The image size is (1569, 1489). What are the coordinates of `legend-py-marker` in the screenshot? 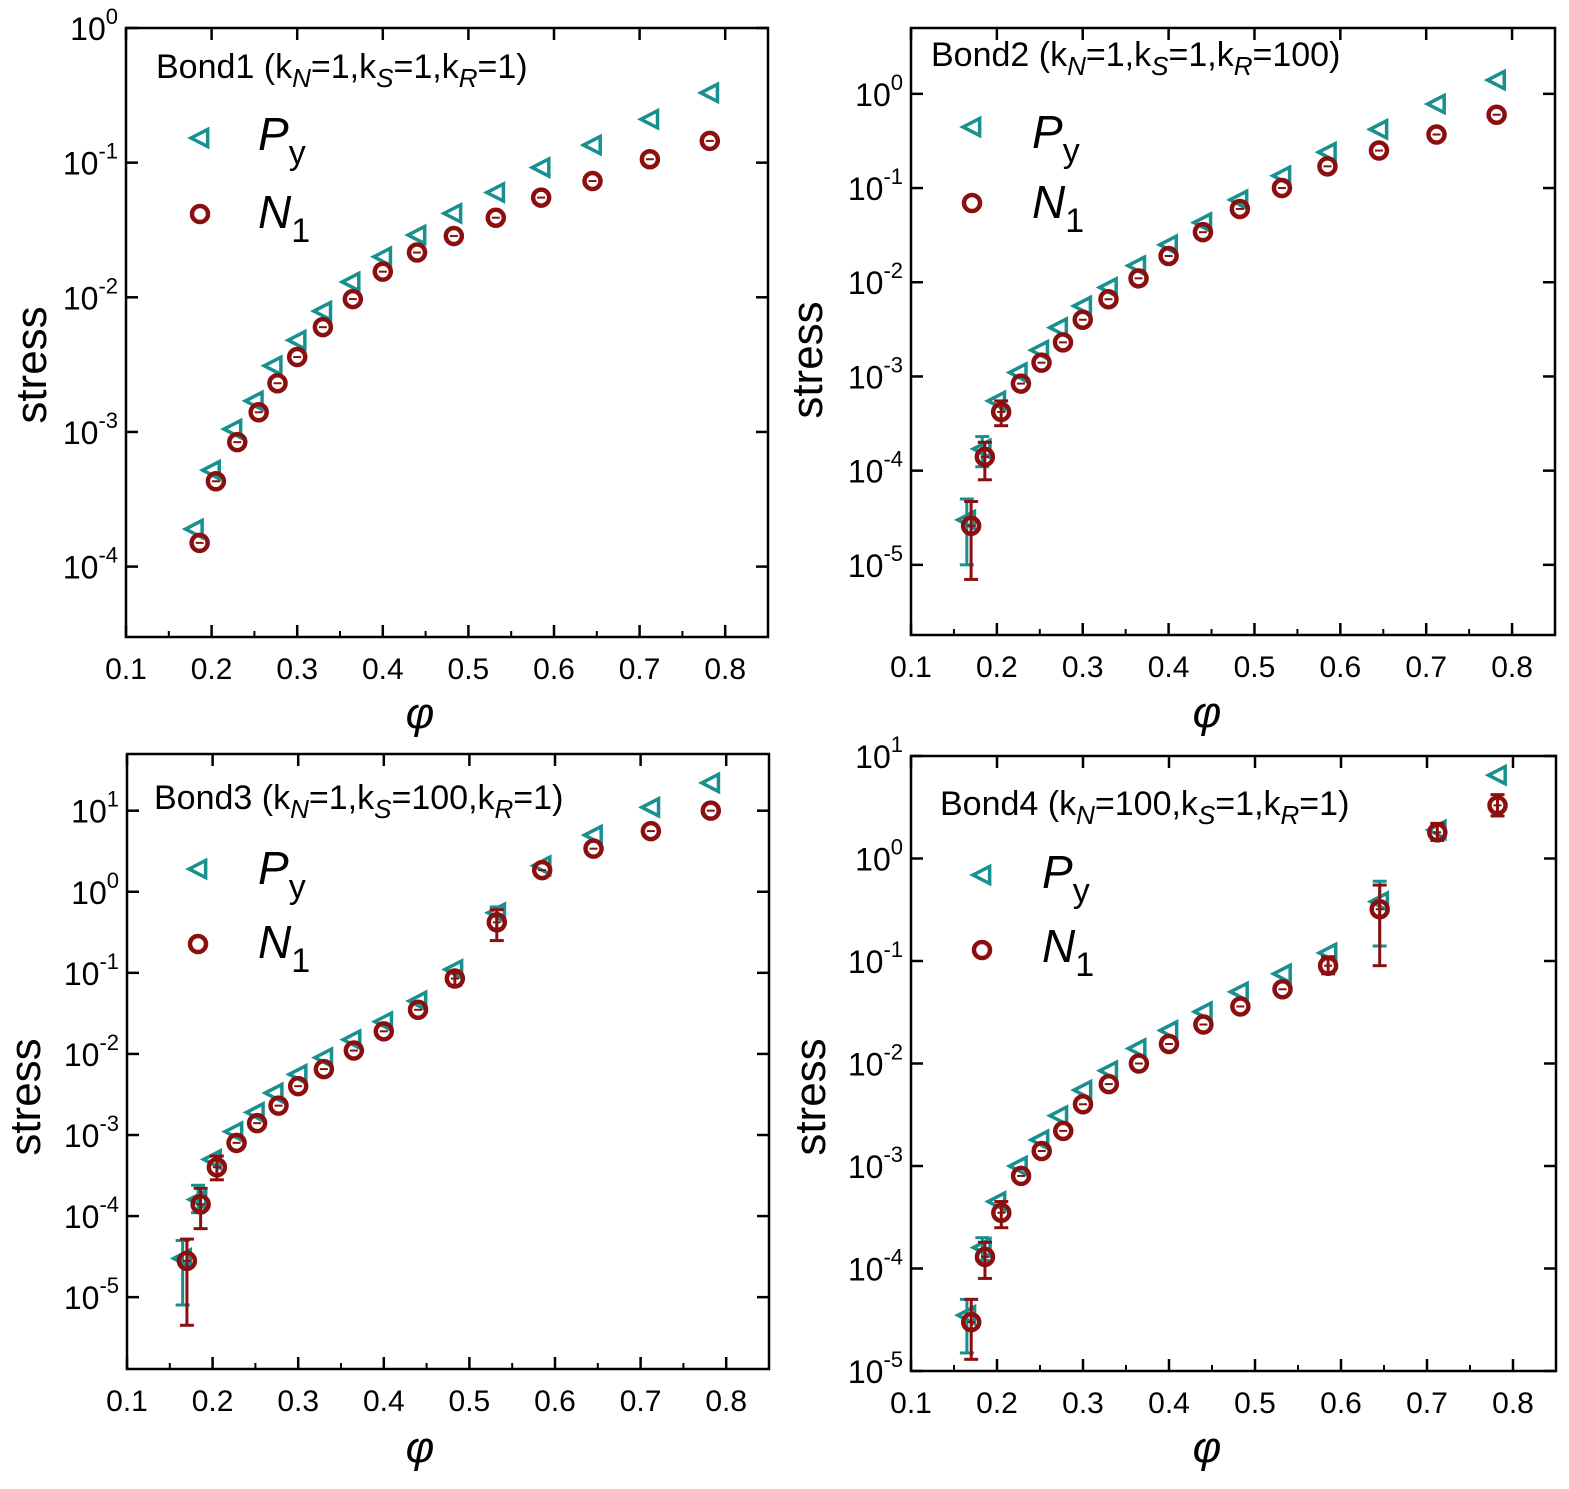 It's located at (970, 127).